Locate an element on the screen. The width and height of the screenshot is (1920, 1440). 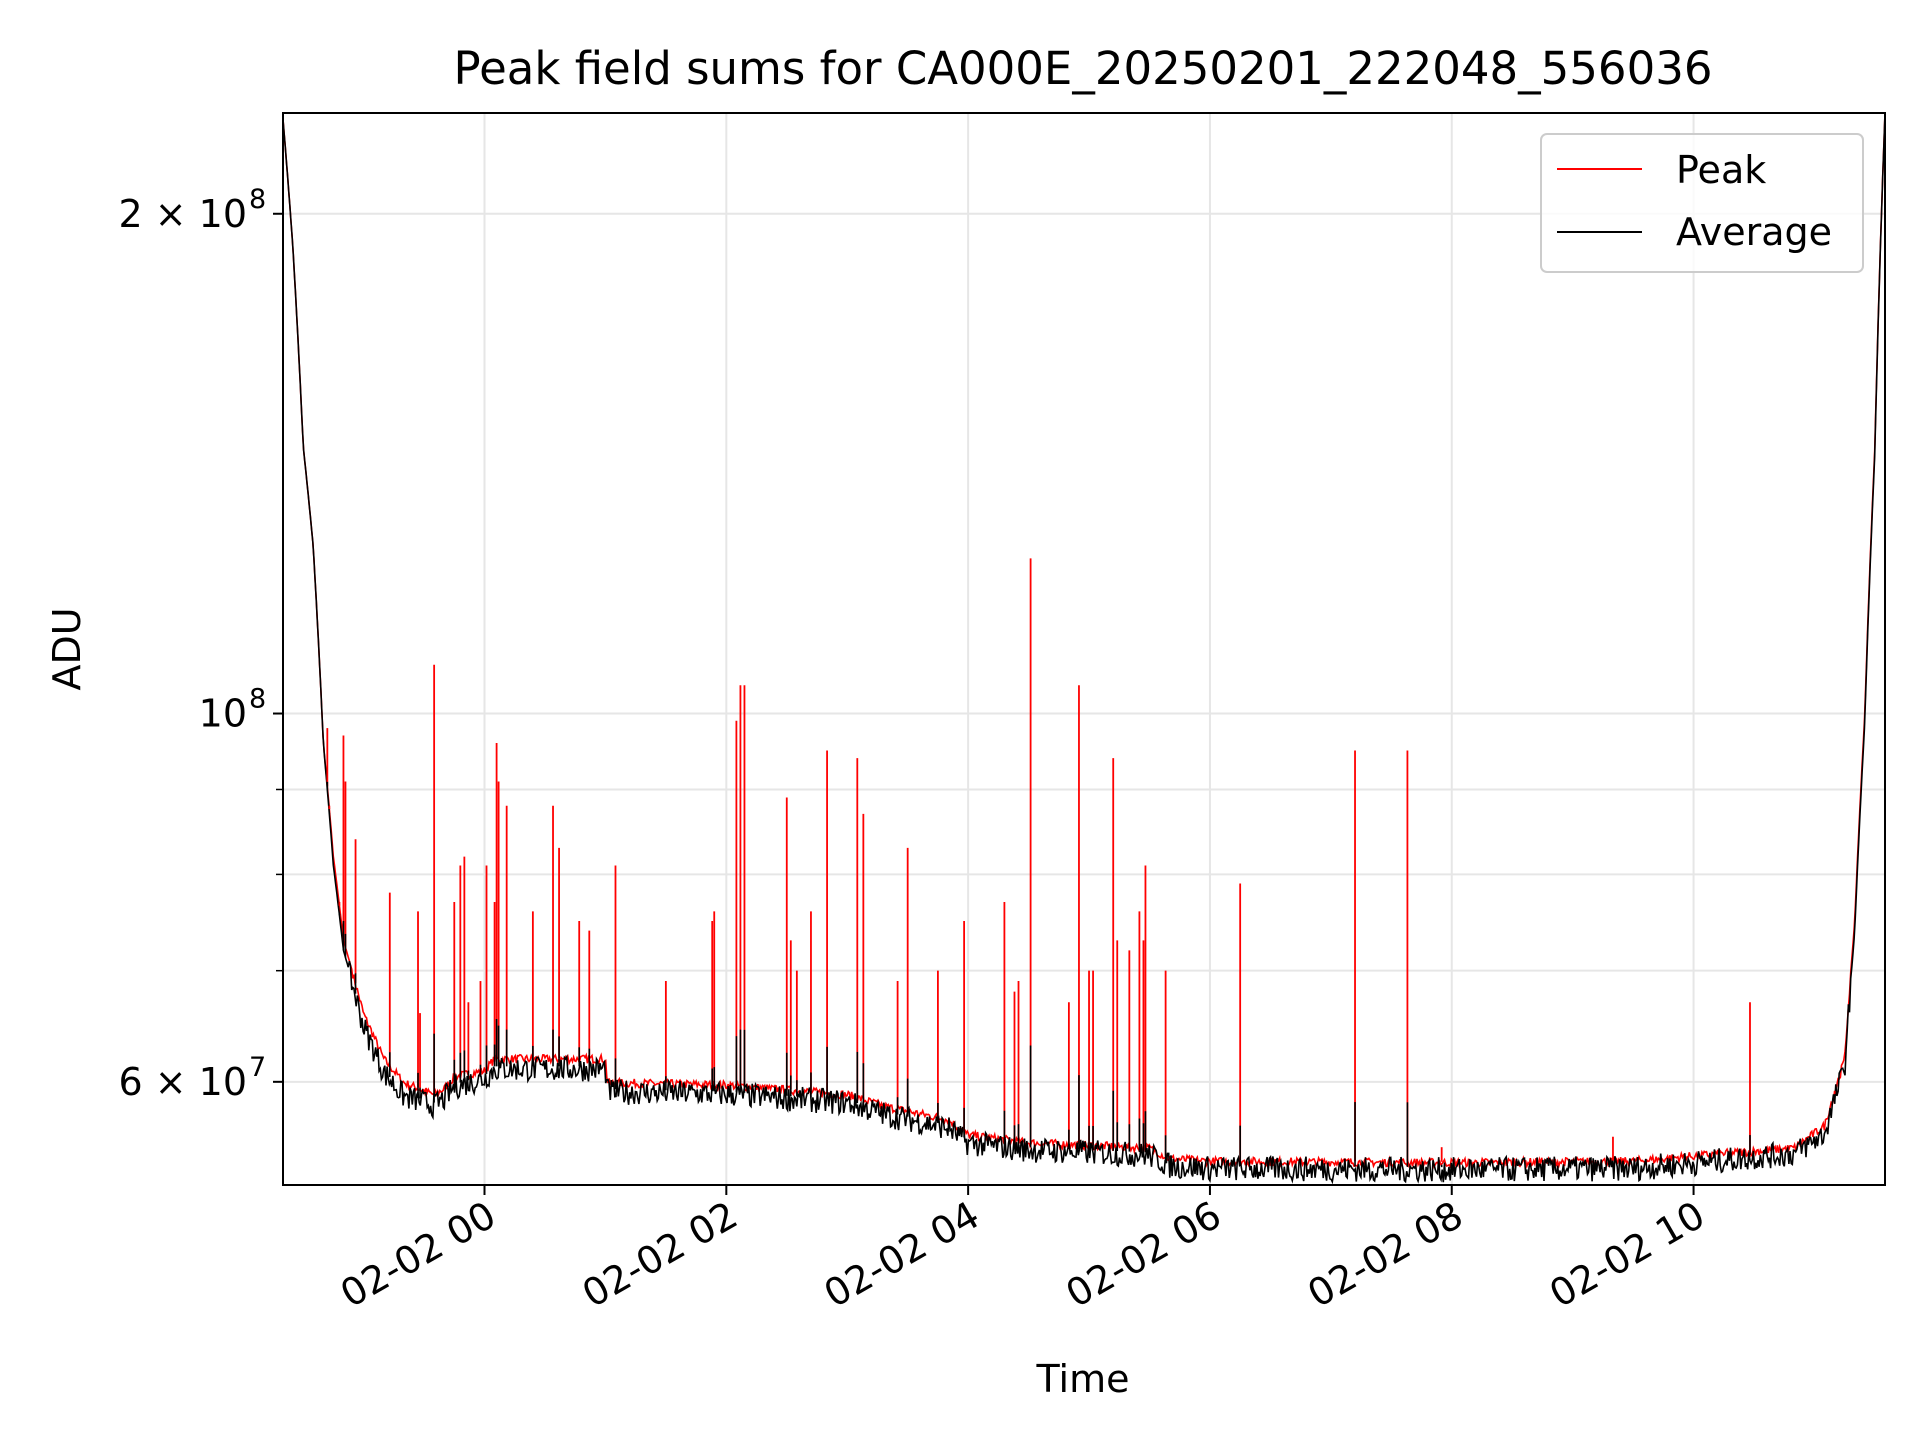
y-tick-label: 10 is located at coordinates (223, 714).